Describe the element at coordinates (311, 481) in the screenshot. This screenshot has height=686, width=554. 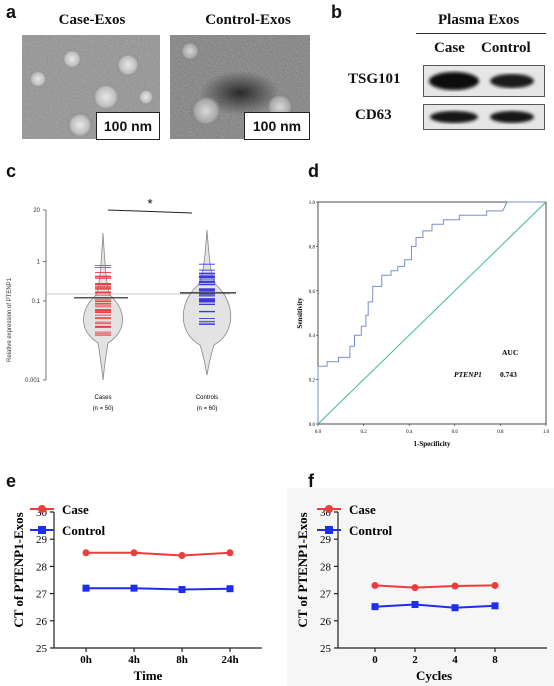
I see `panel-f-label: f` at that location.